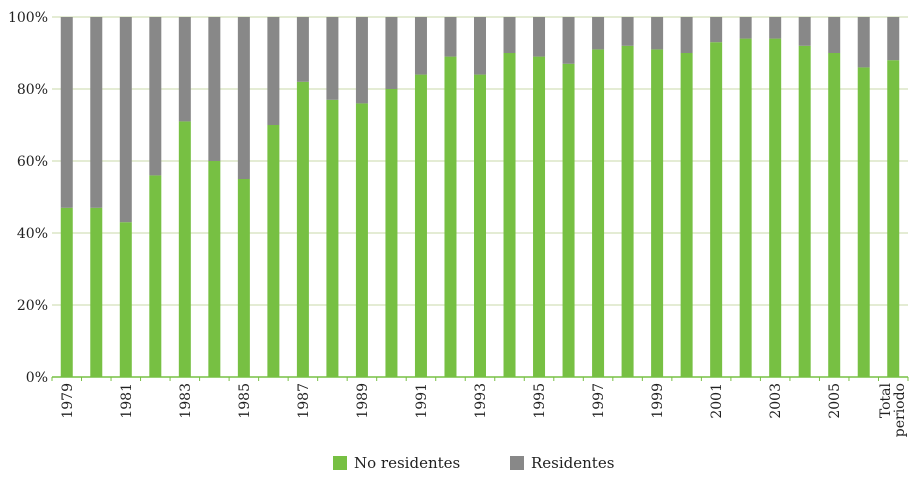  I want to click on y-tick-label: 0%, so click(37, 378).